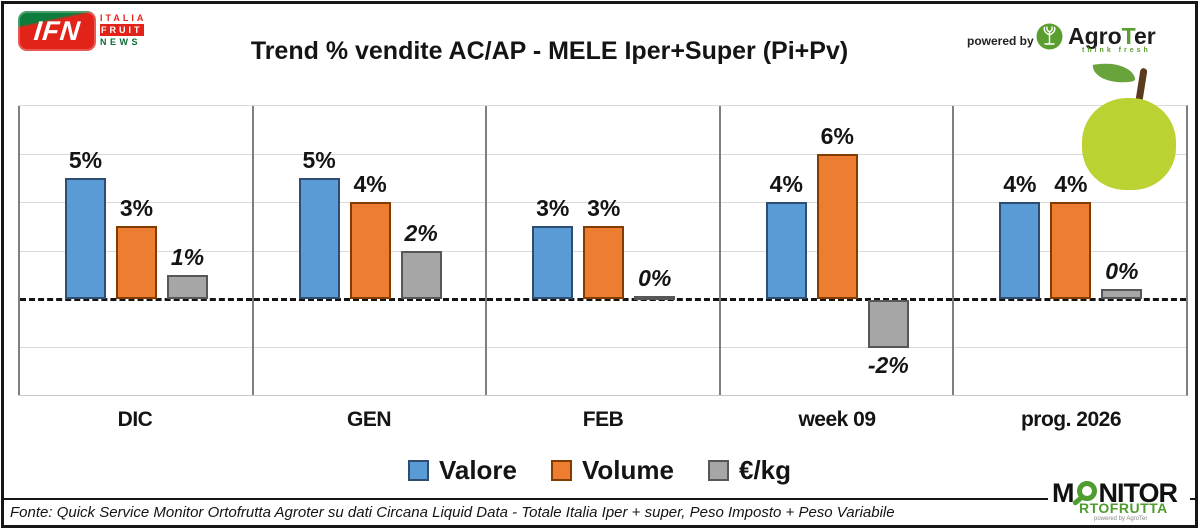  Describe the element at coordinates (599, 499) in the screenshot. I see `footer-divider` at that location.